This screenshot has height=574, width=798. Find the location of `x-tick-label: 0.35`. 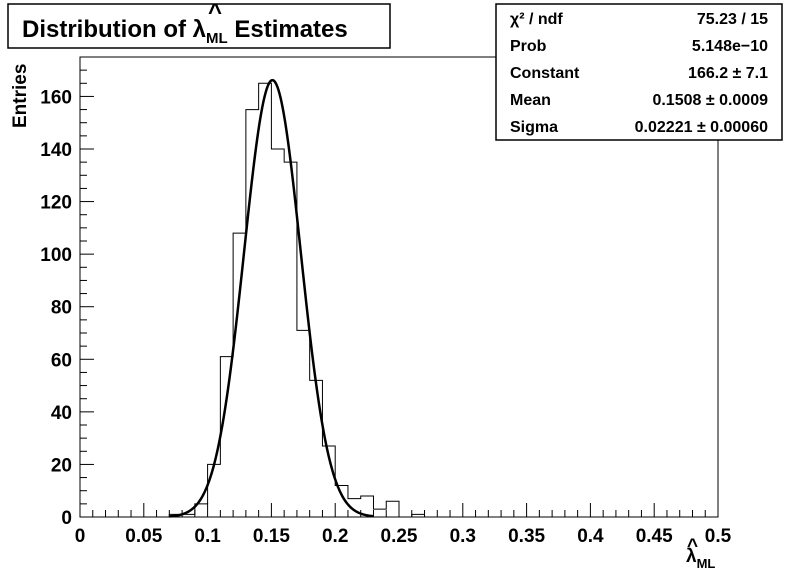

x-tick-label: 0.35 is located at coordinates (526, 536).